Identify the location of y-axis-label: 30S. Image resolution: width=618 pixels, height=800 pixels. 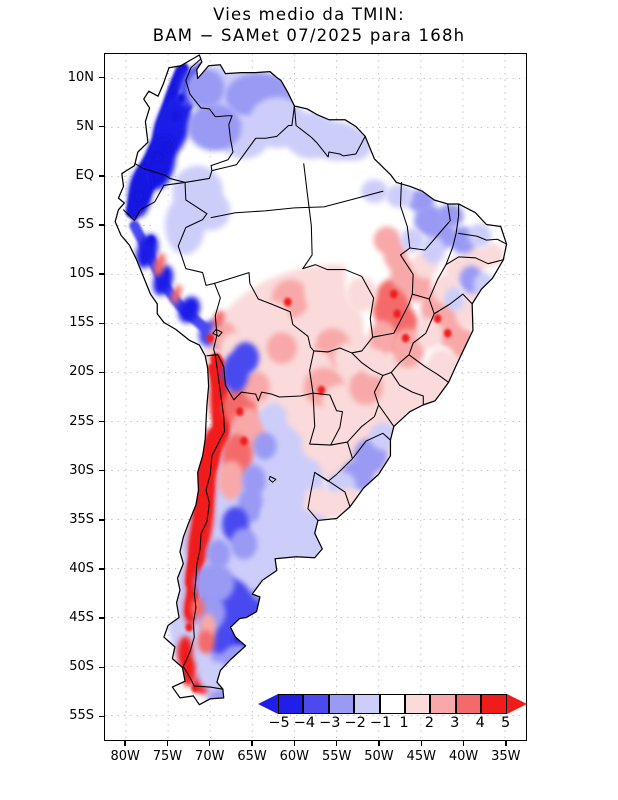
(81, 470).